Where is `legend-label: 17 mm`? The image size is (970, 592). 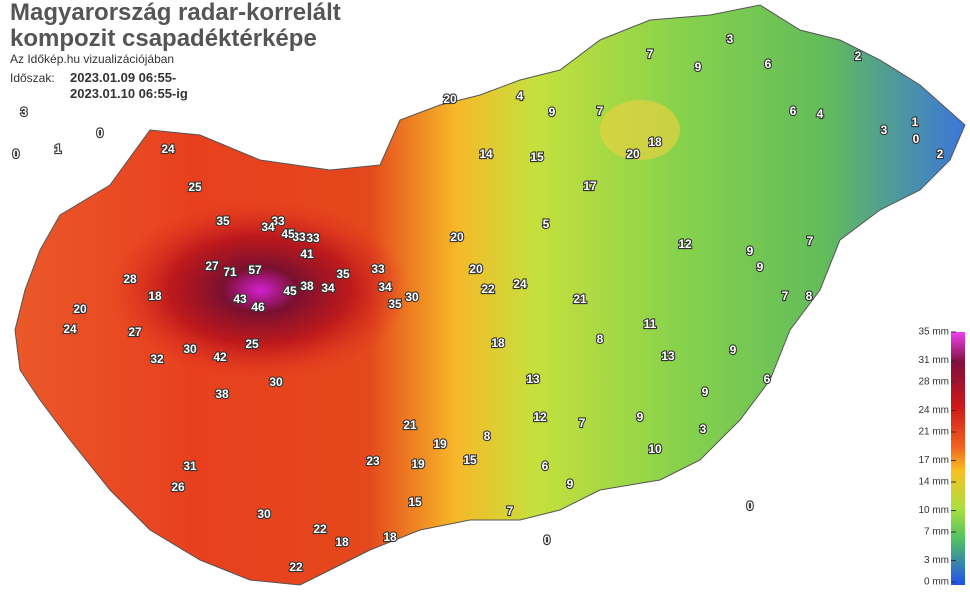 legend-label: 17 mm is located at coordinates (933, 460).